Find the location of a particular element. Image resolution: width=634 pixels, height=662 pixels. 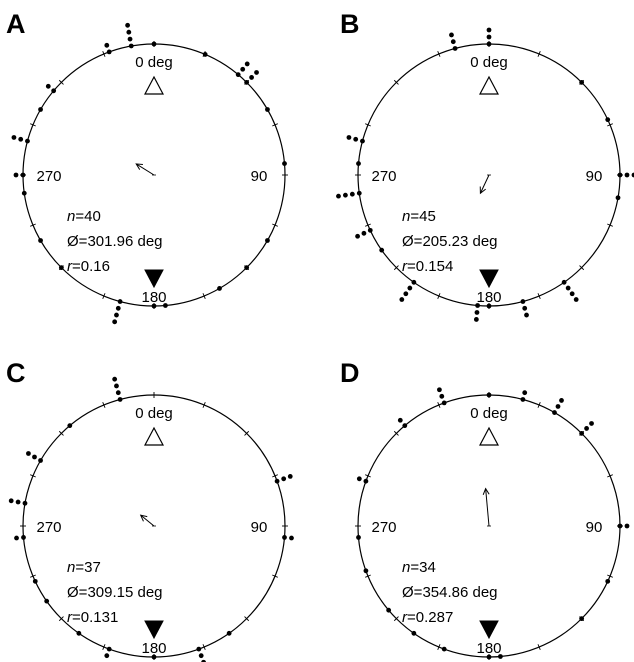

stat-r-value: 0.16 is located at coordinates (95, 266).